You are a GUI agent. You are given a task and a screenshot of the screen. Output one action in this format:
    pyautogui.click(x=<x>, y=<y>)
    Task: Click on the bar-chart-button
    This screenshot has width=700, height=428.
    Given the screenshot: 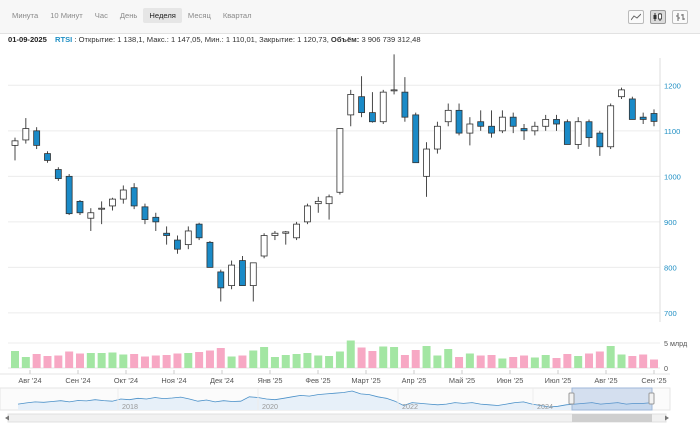 What is the action you would take?
    pyautogui.click(x=680, y=17)
    